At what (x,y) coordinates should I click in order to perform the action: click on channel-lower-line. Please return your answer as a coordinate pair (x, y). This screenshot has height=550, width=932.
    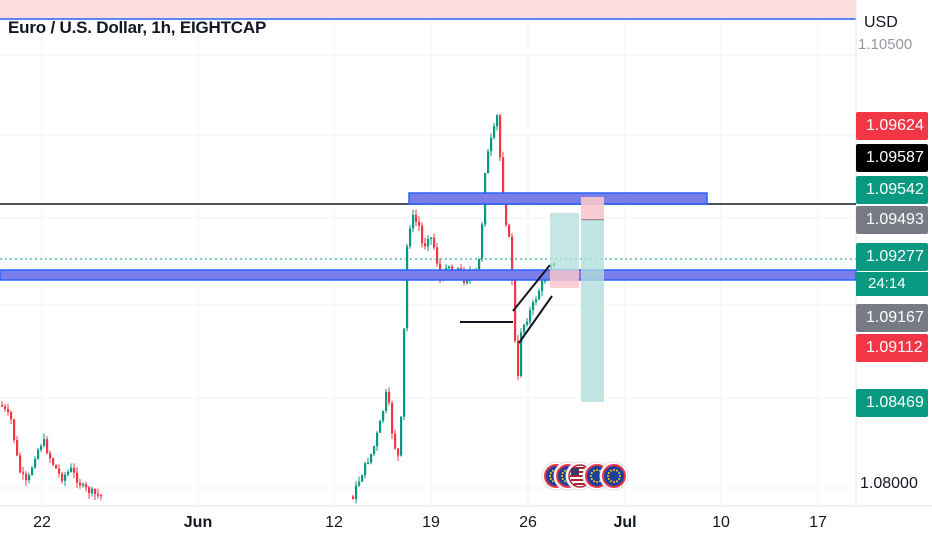
    Looking at the image, I should click on (535, 319).